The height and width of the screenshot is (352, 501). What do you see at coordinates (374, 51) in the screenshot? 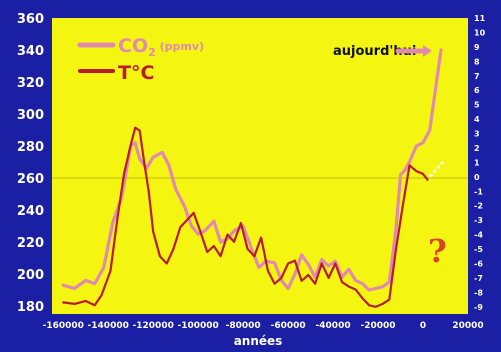
I see `today-label: aujourd'hui` at bounding box center [374, 51].